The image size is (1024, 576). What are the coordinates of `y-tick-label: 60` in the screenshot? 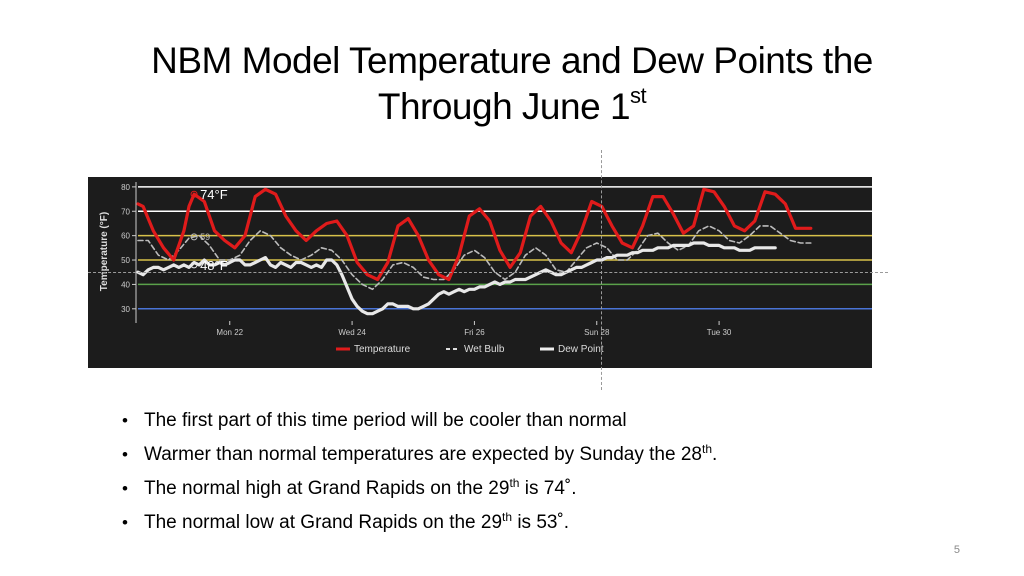 It's located at (125, 236).